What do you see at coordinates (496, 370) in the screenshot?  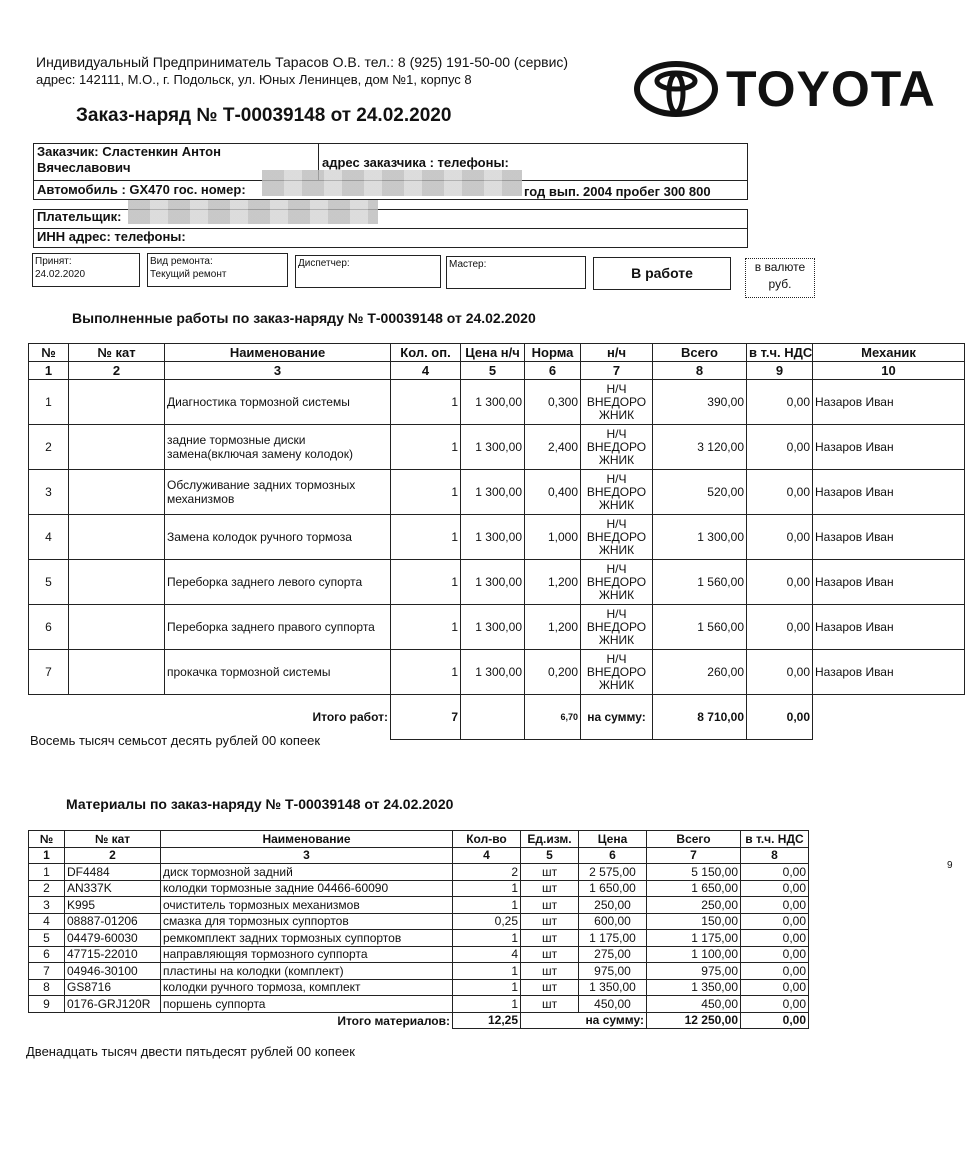 I see `column-number-row: 1 2 3 4 5 6 7 8 9 10` at bounding box center [496, 370].